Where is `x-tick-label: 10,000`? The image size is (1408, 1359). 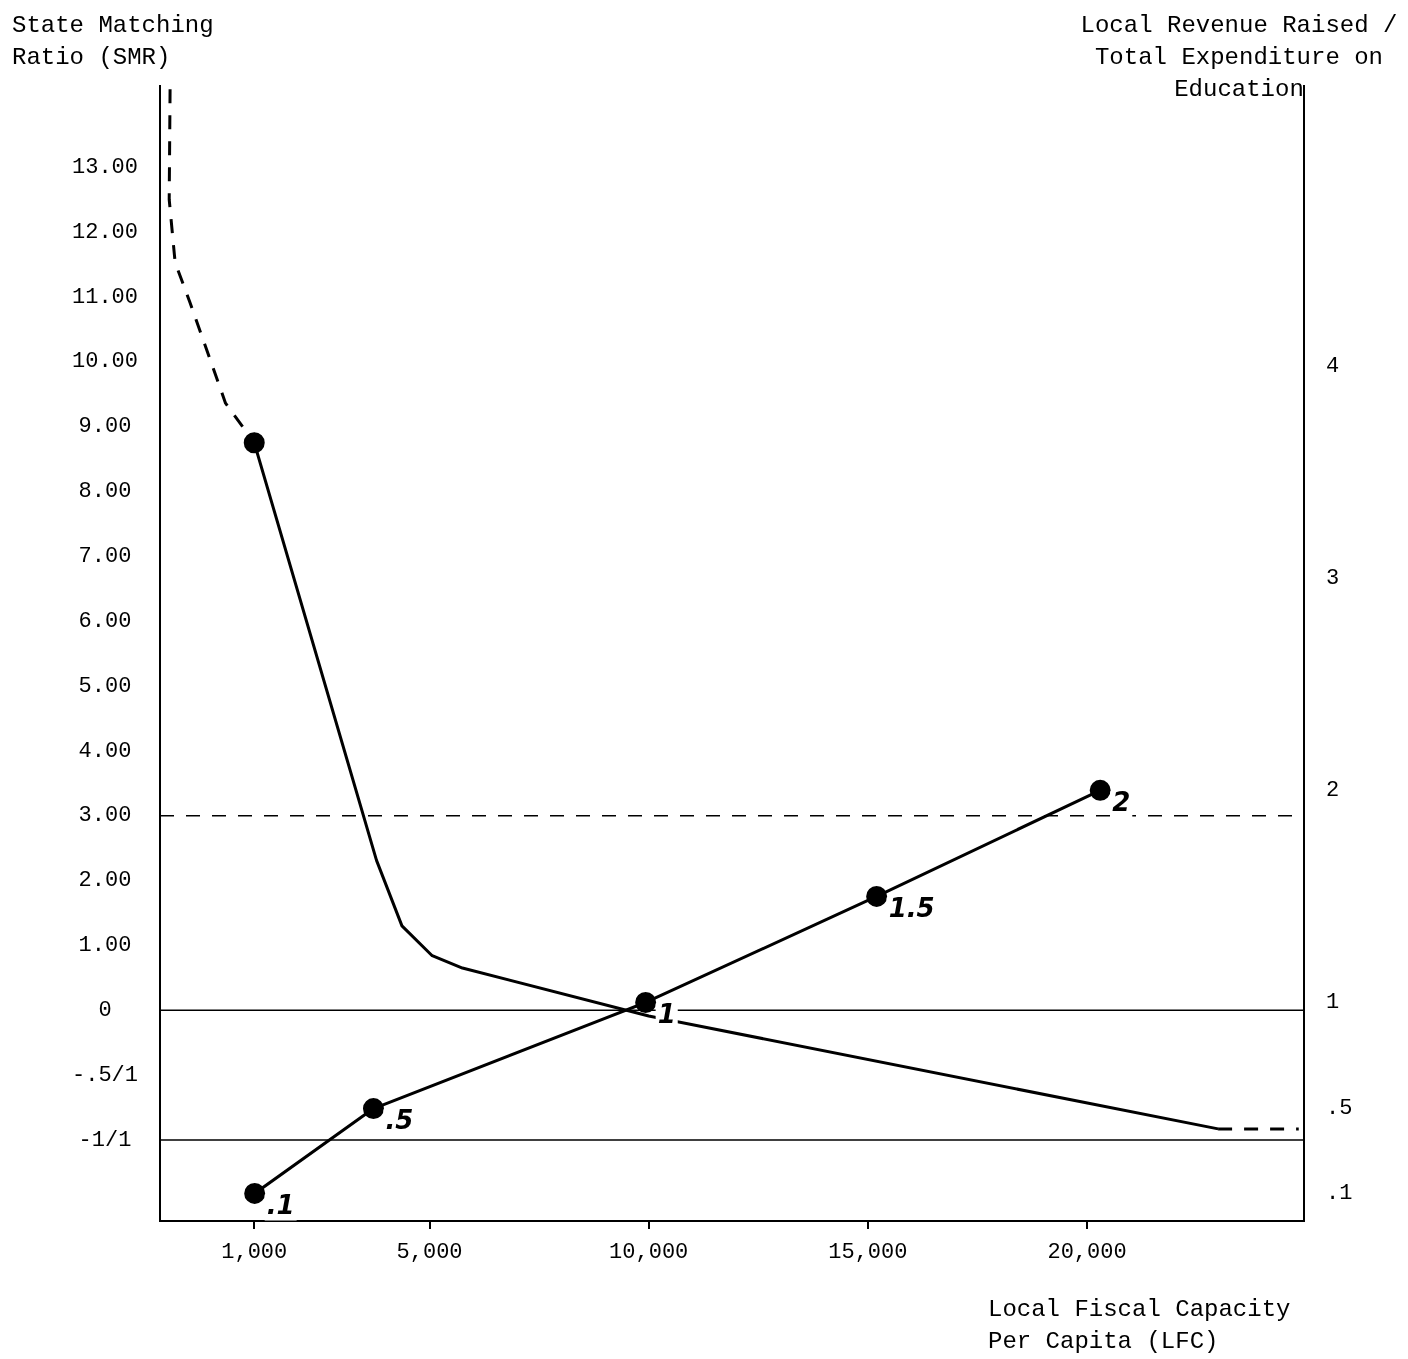
x-tick-label: 10,000 is located at coordinates (649, 1253).